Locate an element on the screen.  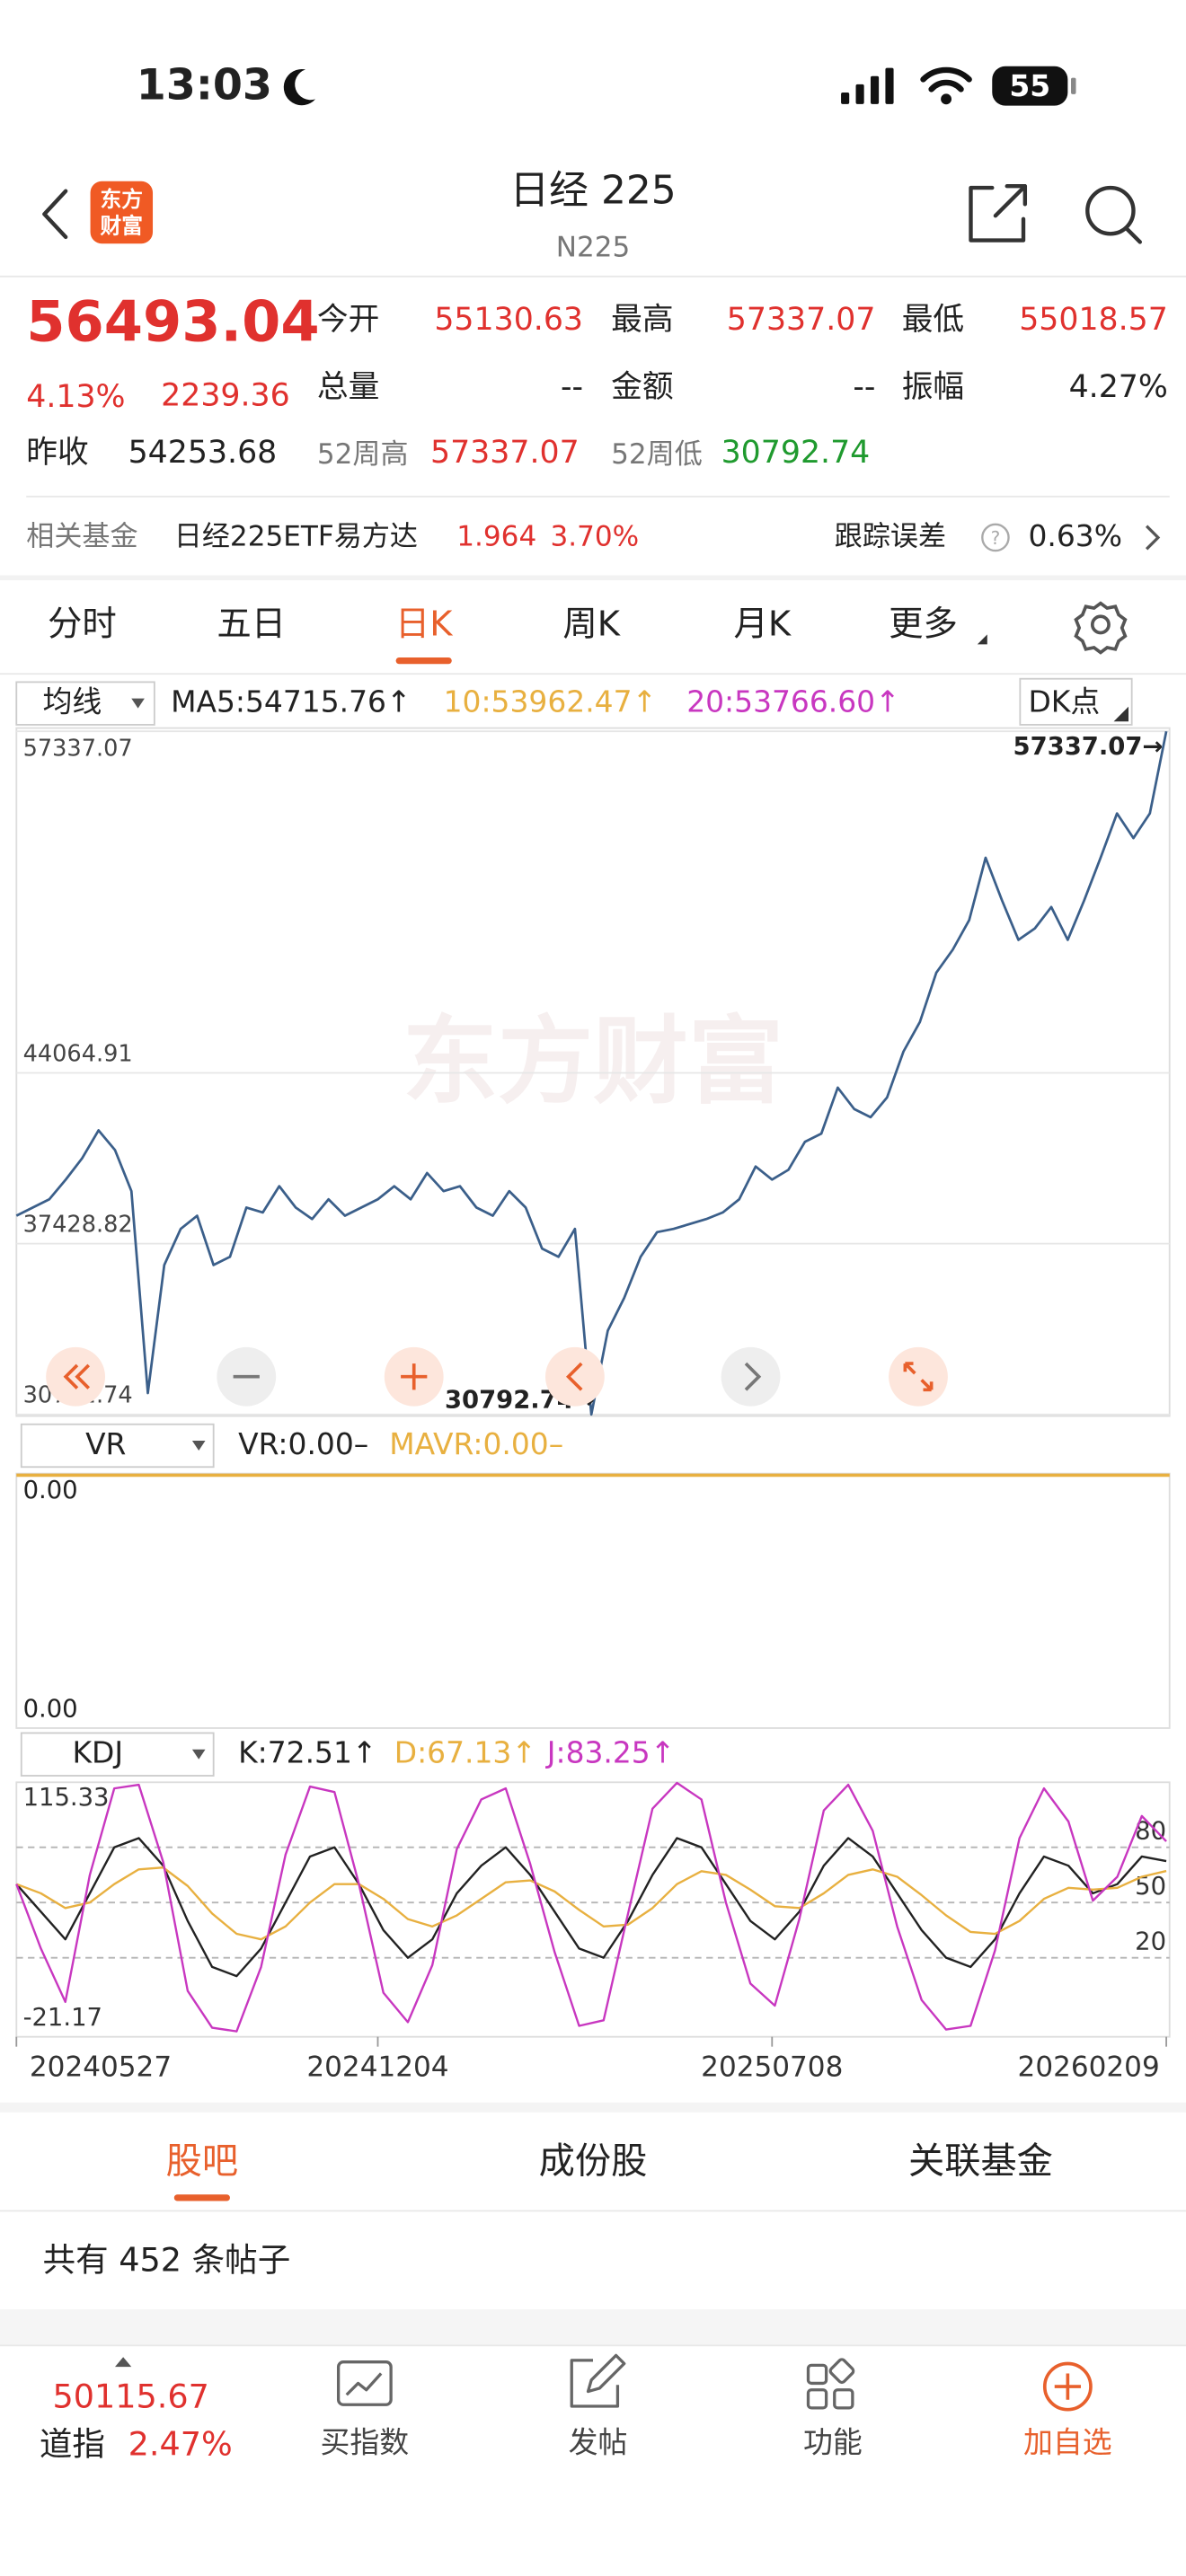
field-value: 4.27% is located at coordinates (1118, 387).